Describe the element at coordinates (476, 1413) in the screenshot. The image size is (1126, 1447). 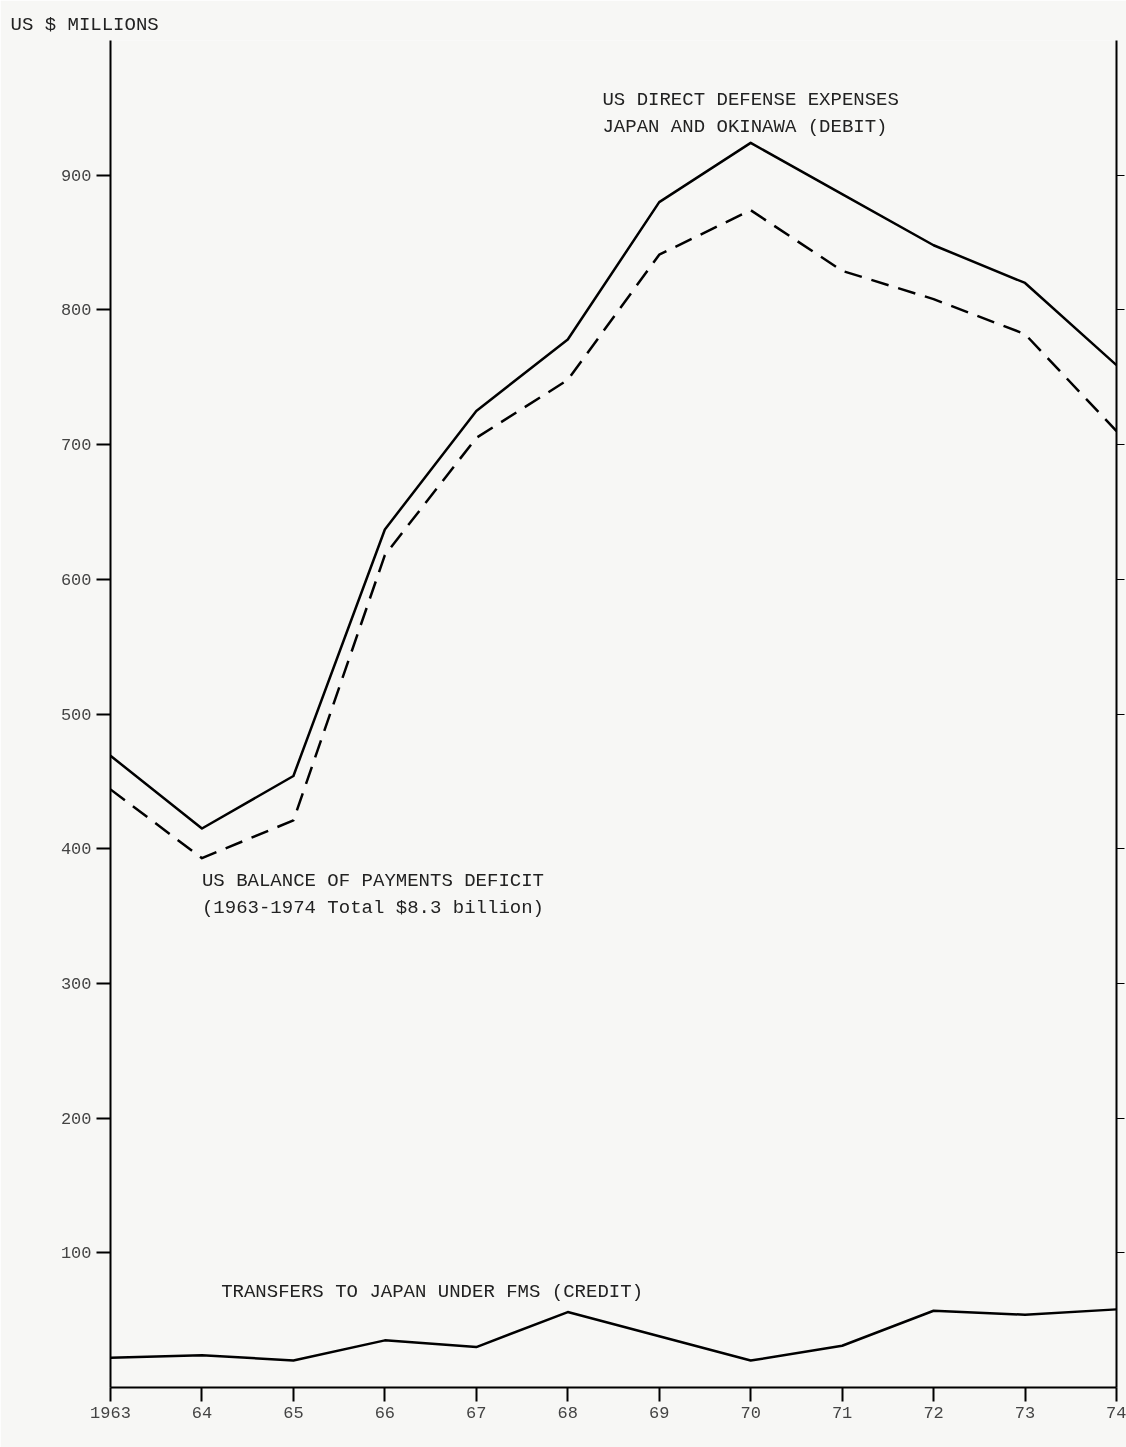
I see `x-tick-label: 67` at that location.